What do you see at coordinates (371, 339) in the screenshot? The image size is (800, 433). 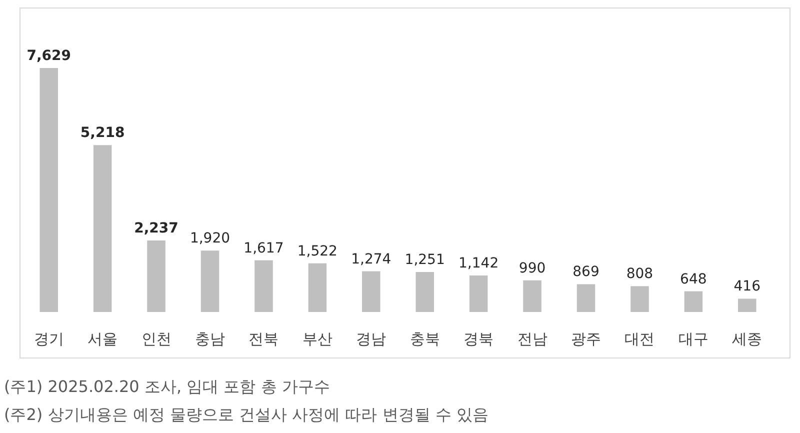 I see `x-tick-label: 경남` at bounding box center [371, 339].